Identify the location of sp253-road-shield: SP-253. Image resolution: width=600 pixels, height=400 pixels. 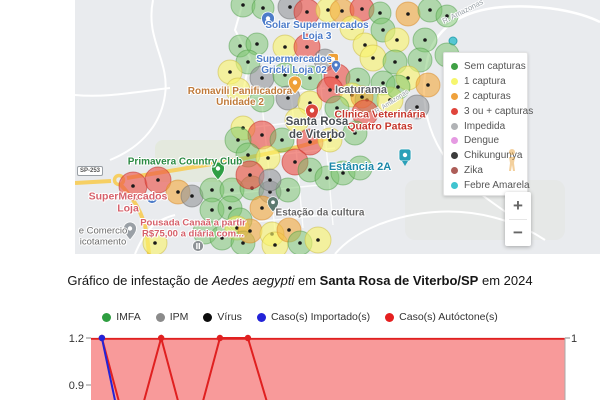
(90, 171).